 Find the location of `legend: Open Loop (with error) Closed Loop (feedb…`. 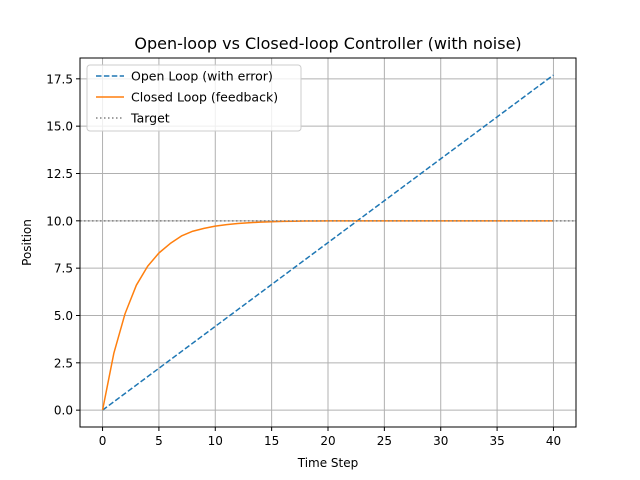

legend: Open Loop (with error) Closed Loop (feedb… is located at coordinates (194, 98).